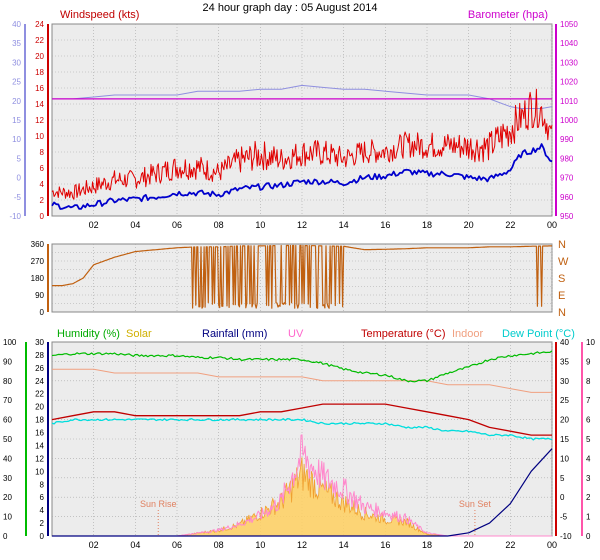 Image resolution: width=600 pixels, height=560 pixels. Describe the element at coordinates (42, 536) in the screenshot. I see `rain-y-tick: 0` at that location.